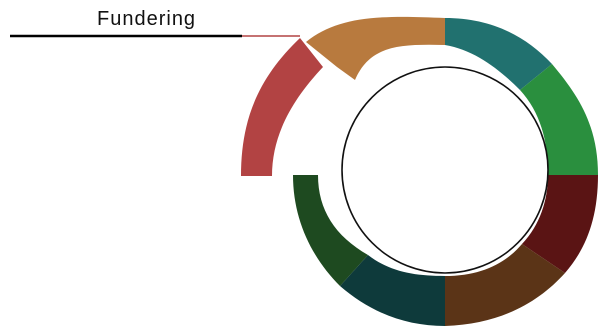 This screenshot has height=326, width=598. I want to click on segment-red, so click(282, 107).